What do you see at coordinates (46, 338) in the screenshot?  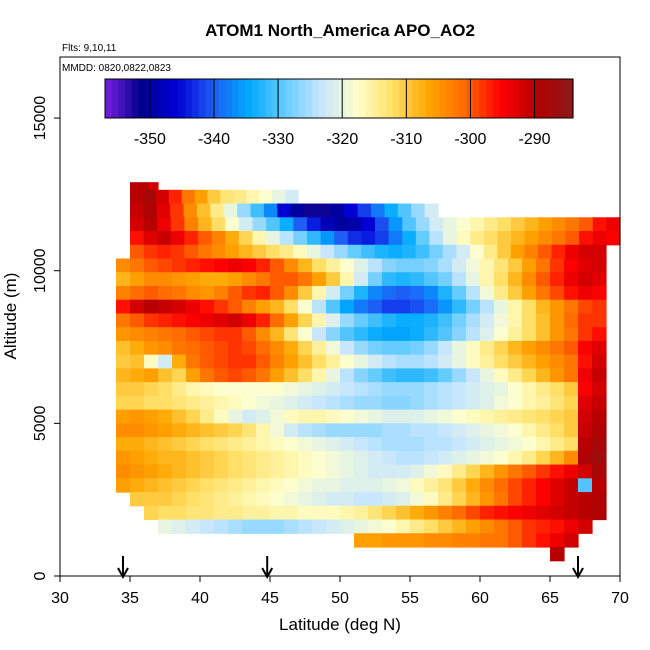 I see `y-axis: 0 5000 10000 15000` at bounding box center [46, 338].